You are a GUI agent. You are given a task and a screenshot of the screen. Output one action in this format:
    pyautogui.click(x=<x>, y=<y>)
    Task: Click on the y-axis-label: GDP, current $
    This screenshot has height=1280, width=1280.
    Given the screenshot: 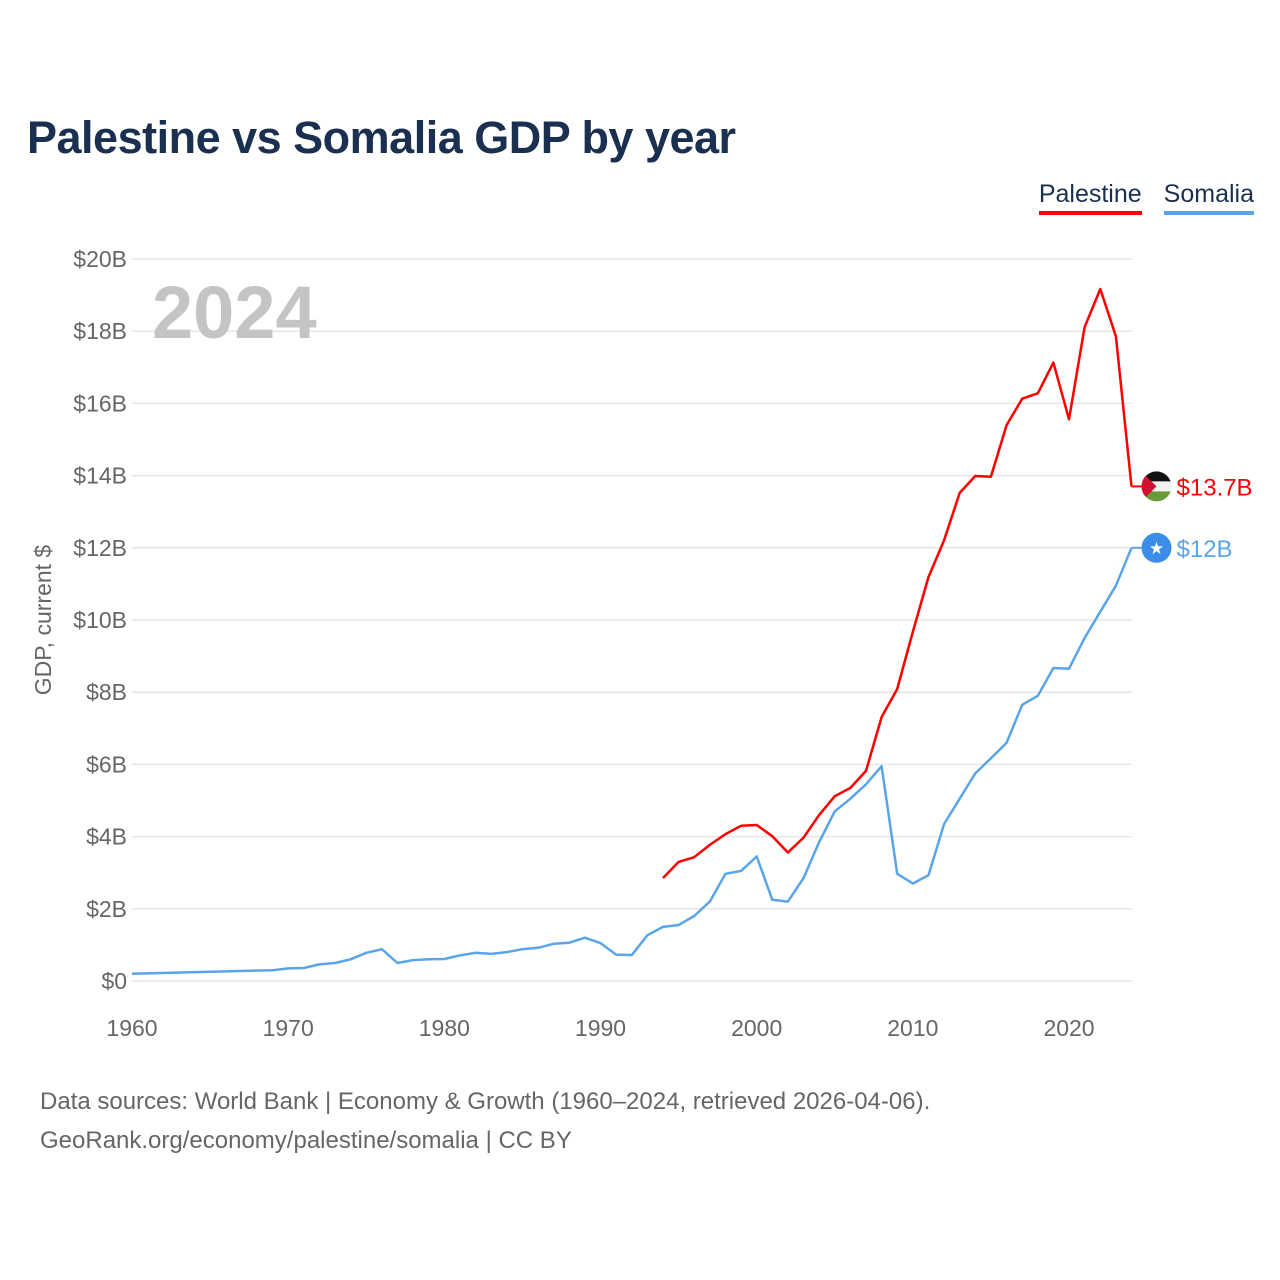 What is the action you would take?
    pyautogui.click(x=43, y=620)
    